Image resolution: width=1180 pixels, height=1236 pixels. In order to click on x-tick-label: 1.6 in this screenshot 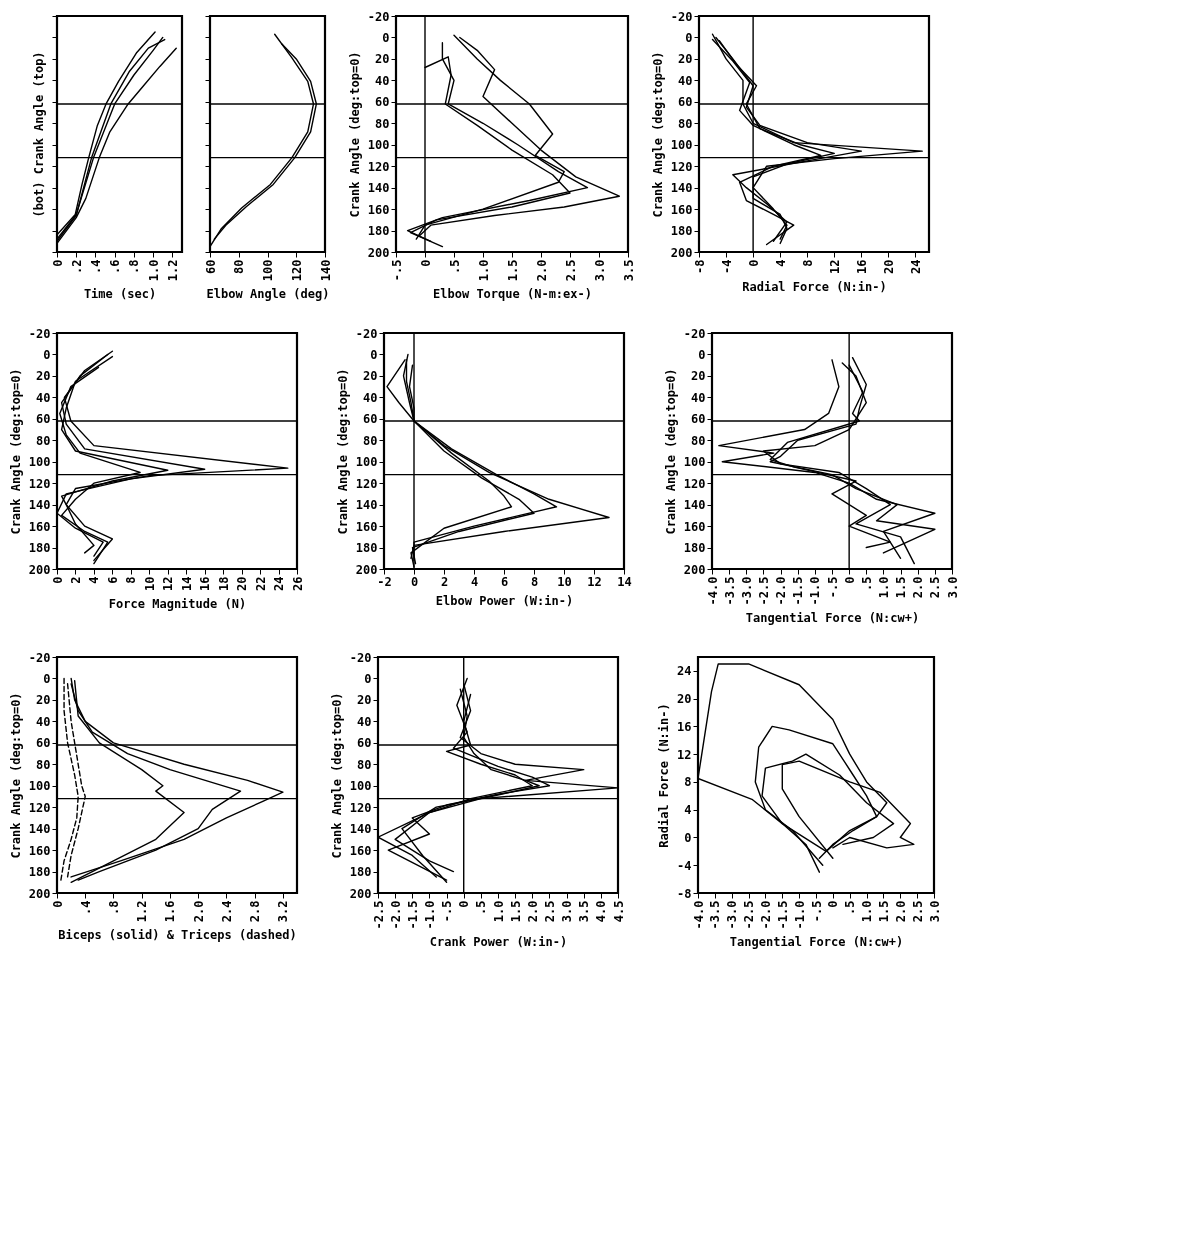, I will do `click(170, 911)`.